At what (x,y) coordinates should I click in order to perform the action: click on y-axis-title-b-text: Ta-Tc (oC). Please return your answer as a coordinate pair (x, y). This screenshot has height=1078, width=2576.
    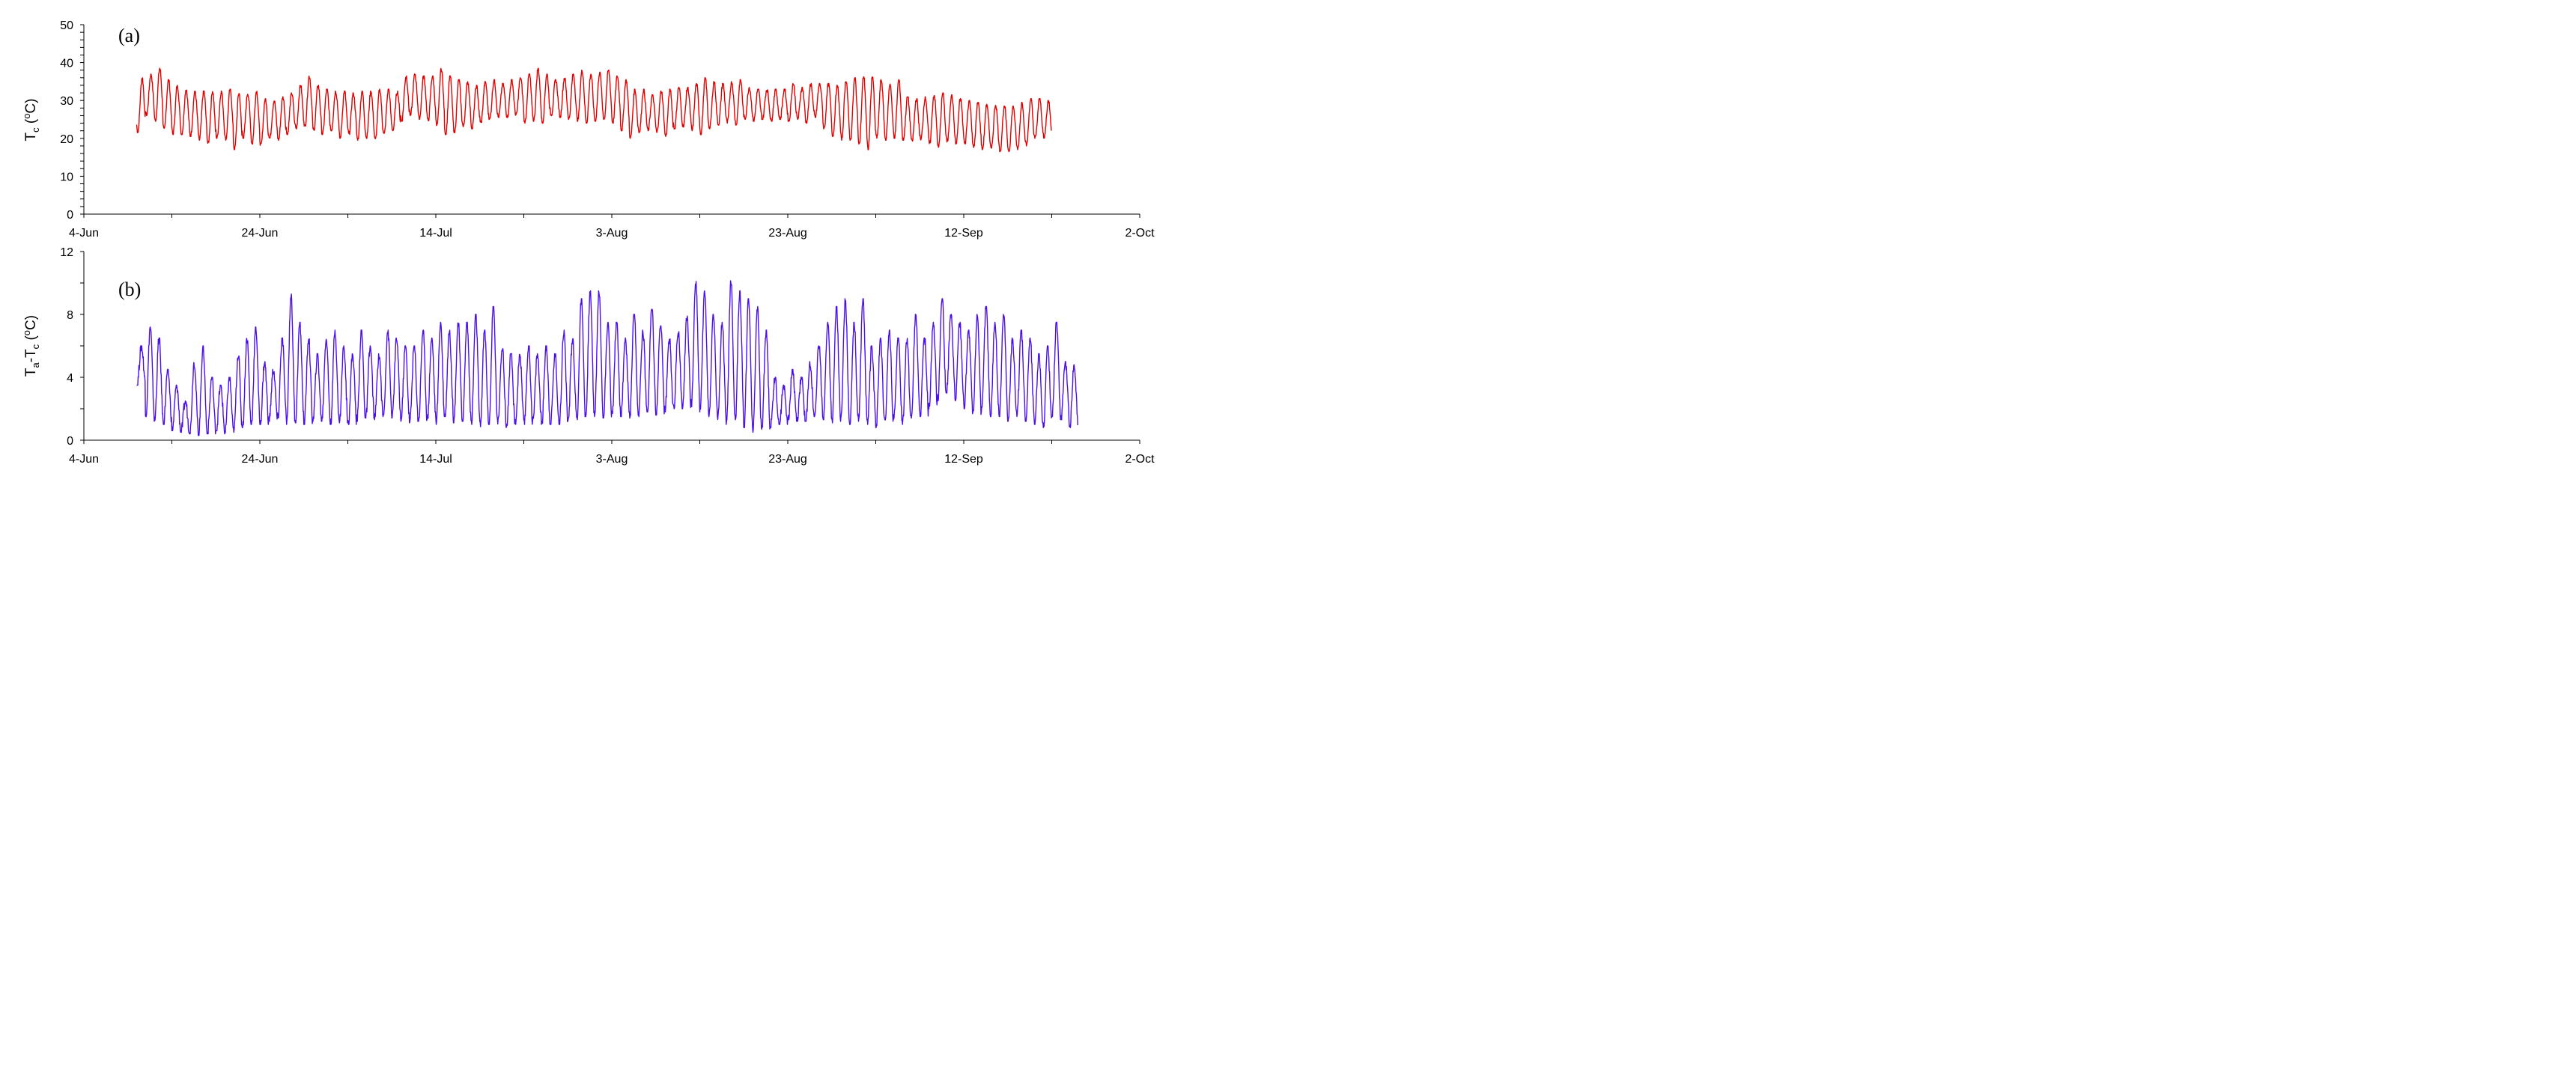
    Looking at the image, I should click on (31, 346).